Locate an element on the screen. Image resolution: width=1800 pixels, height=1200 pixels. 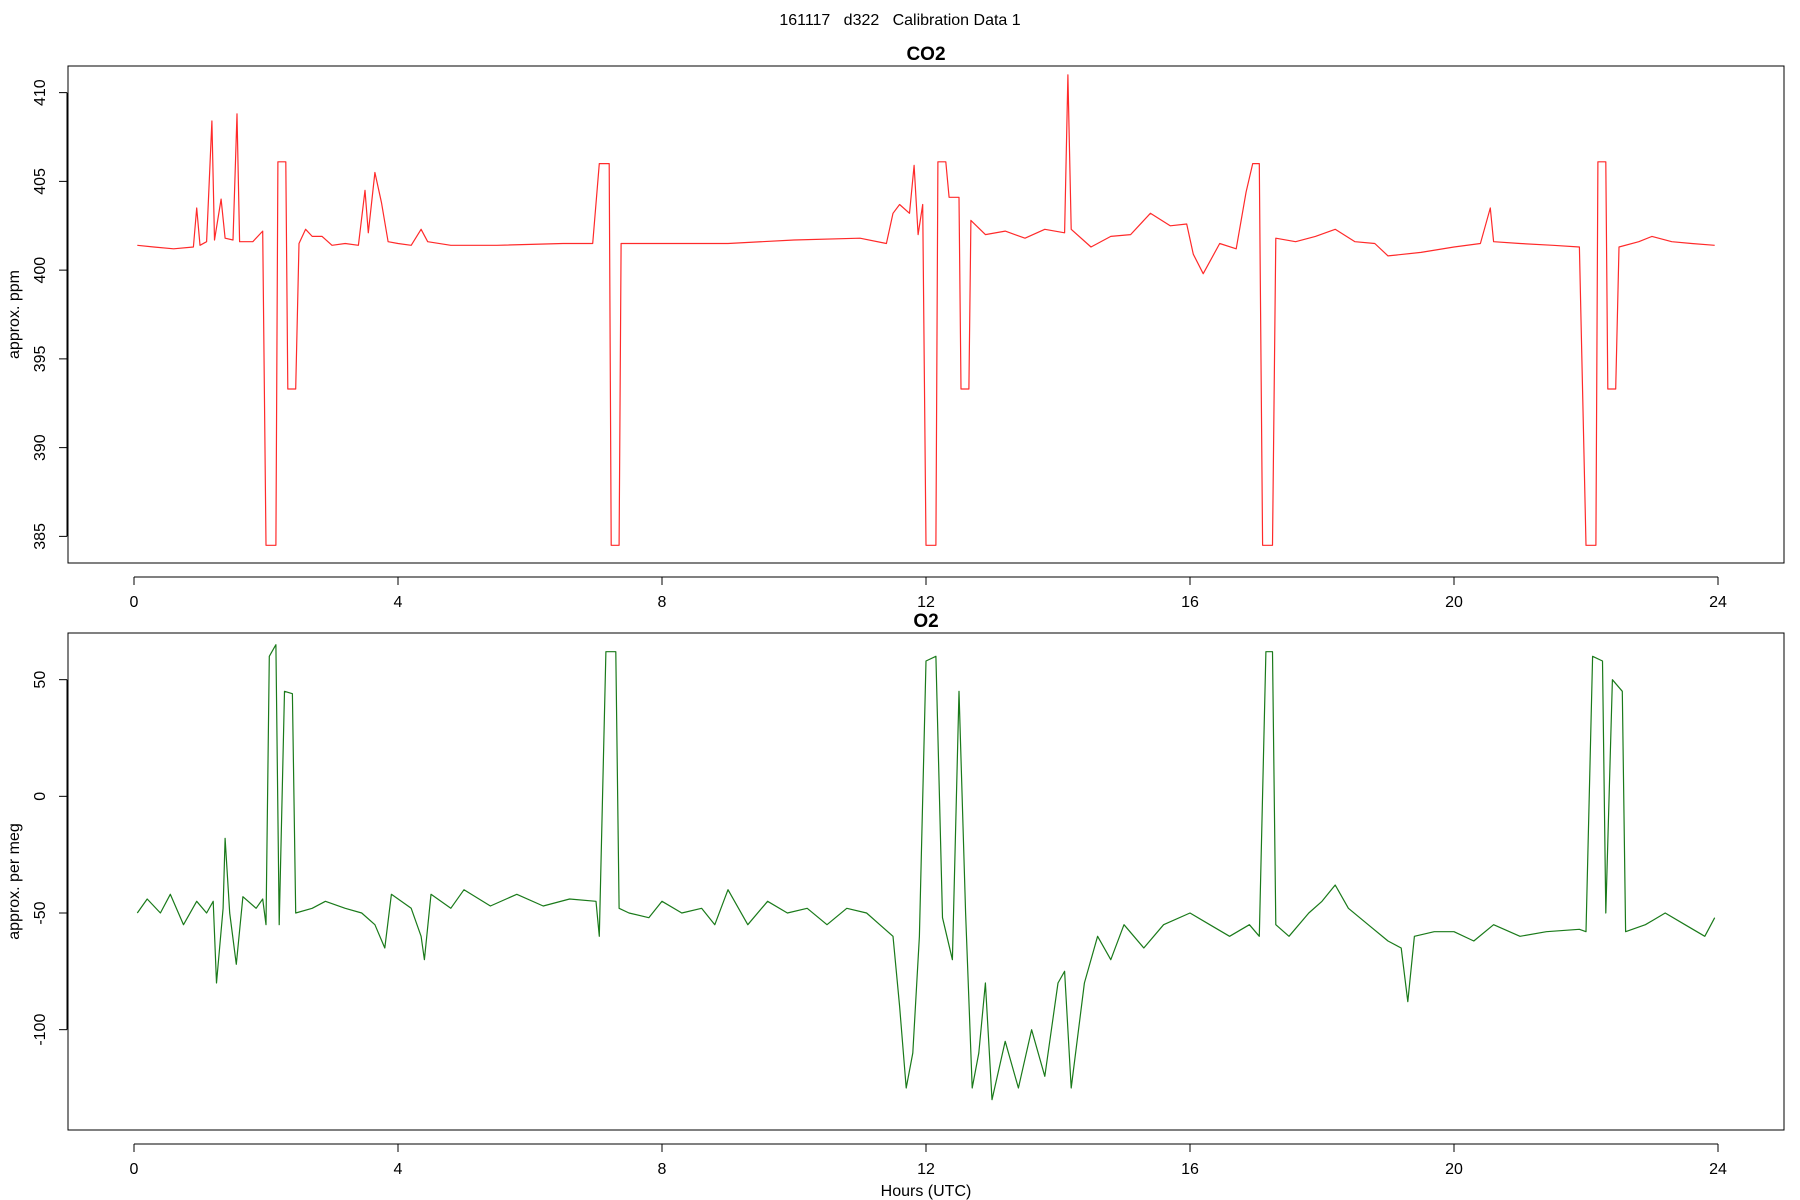
o2-x-tick-label: 16 is located at coordinates (1190, 1169).